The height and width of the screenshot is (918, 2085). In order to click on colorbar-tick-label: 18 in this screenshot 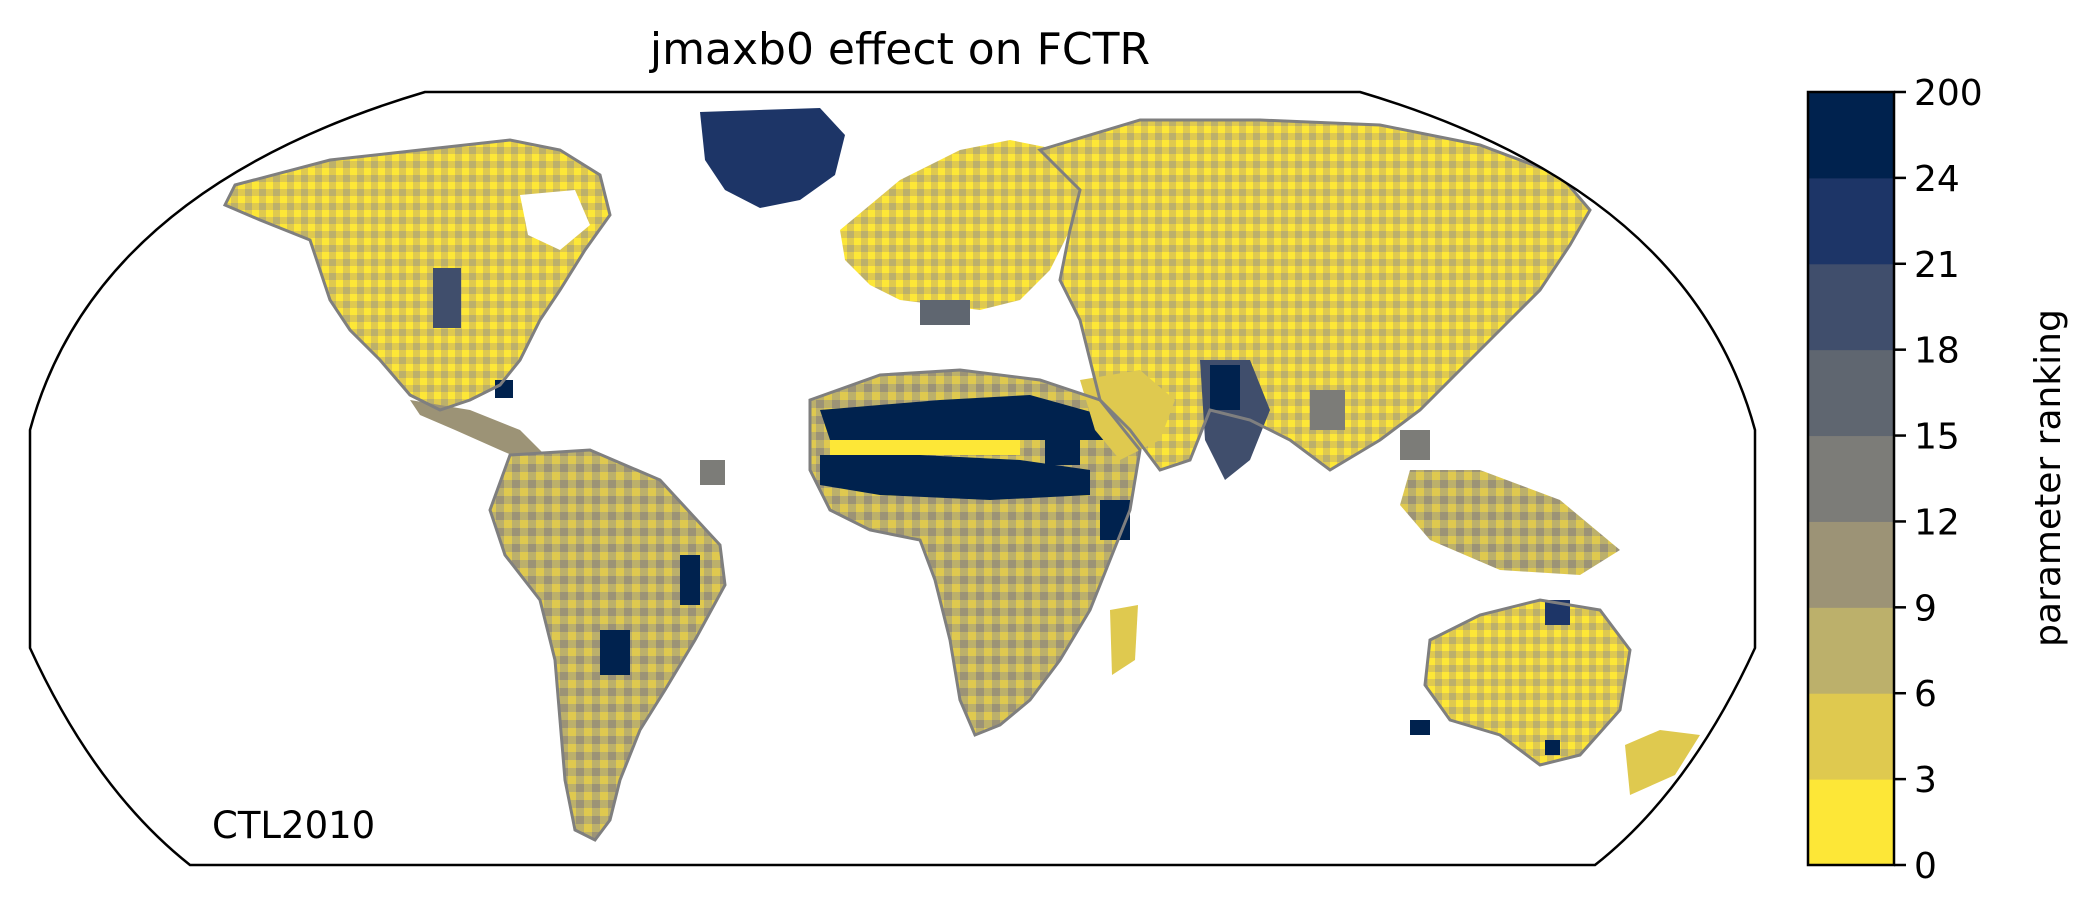, I will do `click(1937, 351)`.